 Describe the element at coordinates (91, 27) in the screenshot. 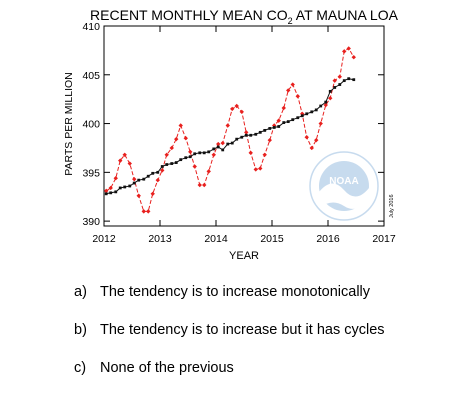

I see `y-tick-label: 410` at that location.